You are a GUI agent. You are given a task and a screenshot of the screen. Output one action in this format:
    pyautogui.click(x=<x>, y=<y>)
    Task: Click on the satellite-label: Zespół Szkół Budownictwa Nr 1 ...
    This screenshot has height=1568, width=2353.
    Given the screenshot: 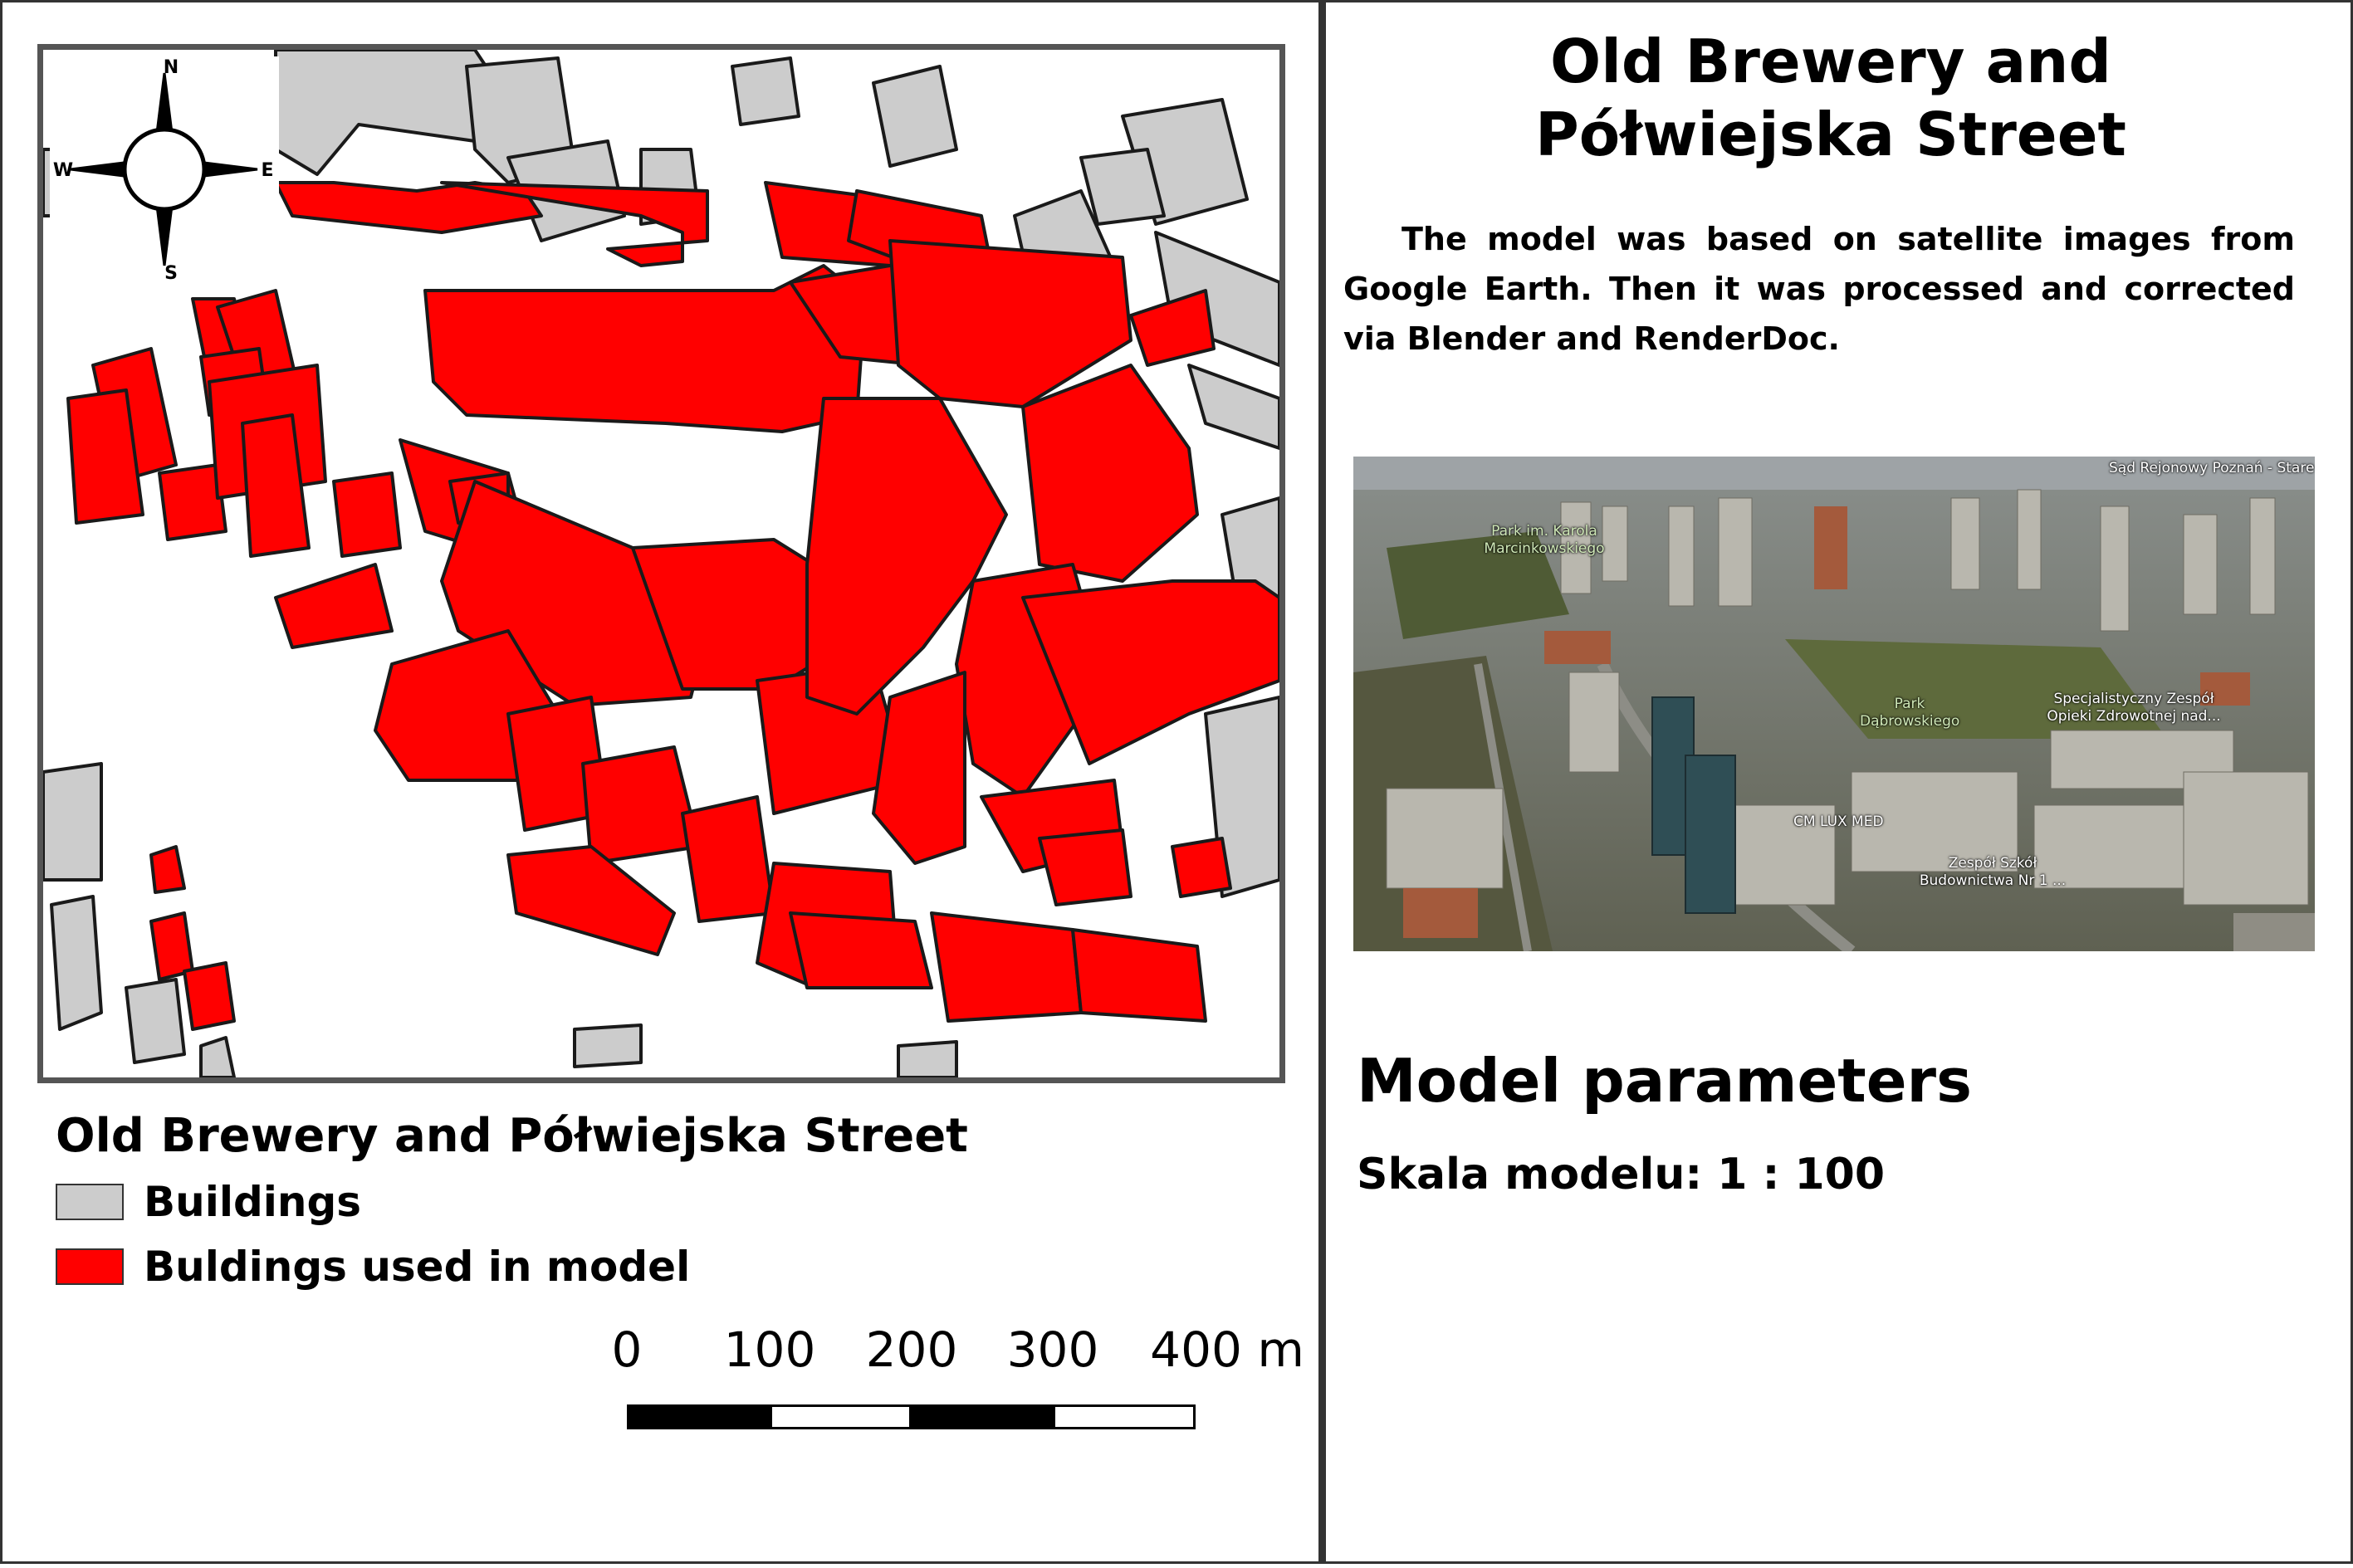 What is the action you would take?
    pyautogui.click(x=1993, y=872)
    